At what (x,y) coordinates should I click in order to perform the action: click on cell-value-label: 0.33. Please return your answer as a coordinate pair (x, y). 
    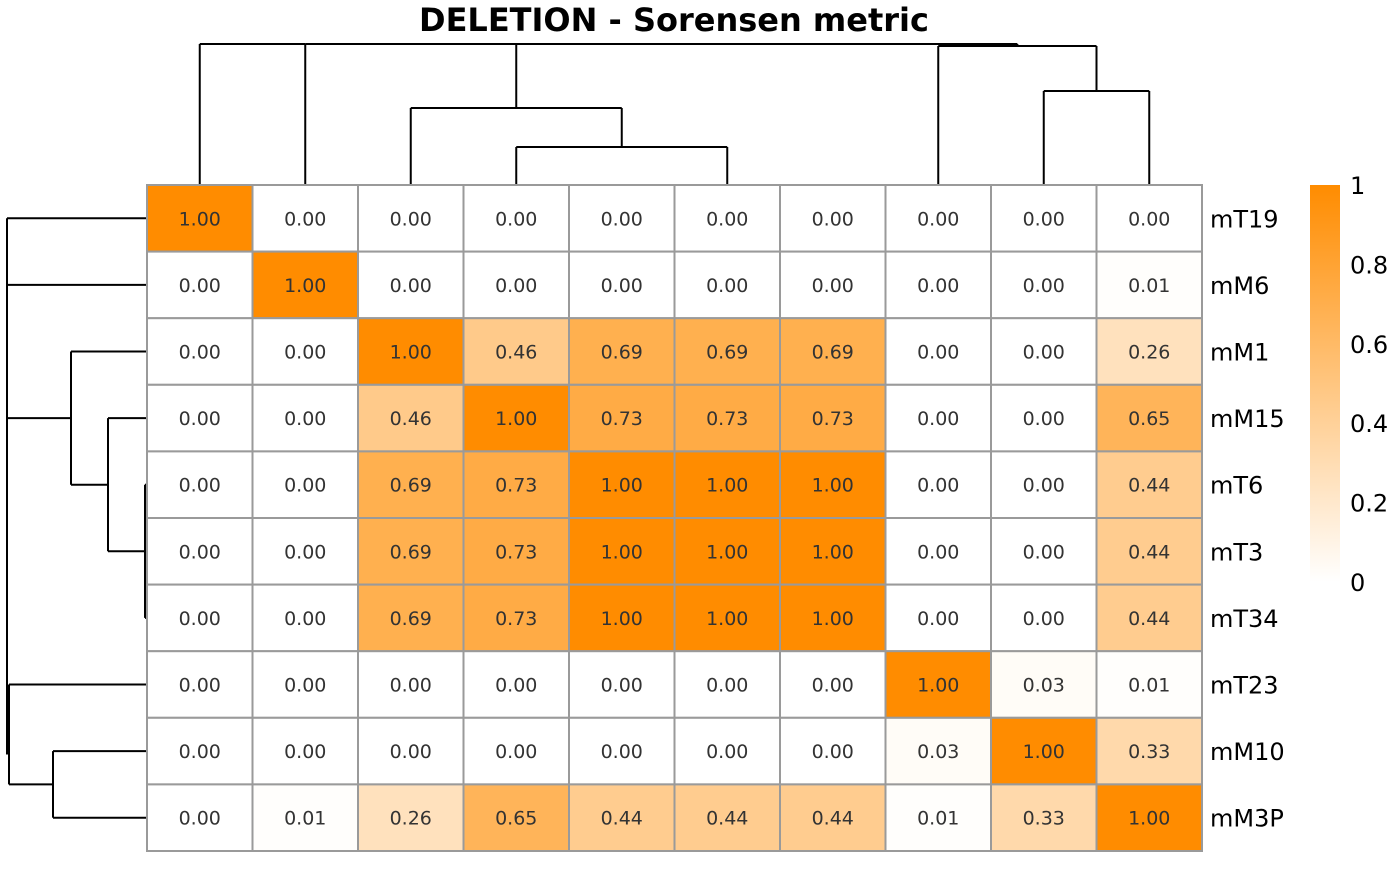
    Looking at the image, I should click on (1044, 819).